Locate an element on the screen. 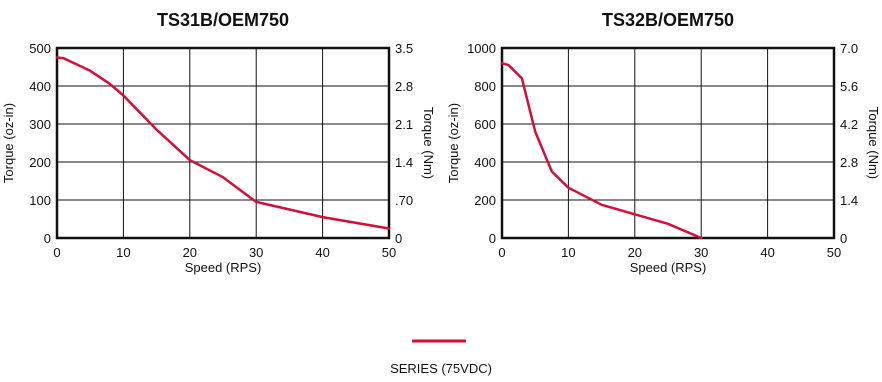 This screenshot has height=382, width=882. chart2-y-tick-label: 600 is located at coordinates (485, 124).